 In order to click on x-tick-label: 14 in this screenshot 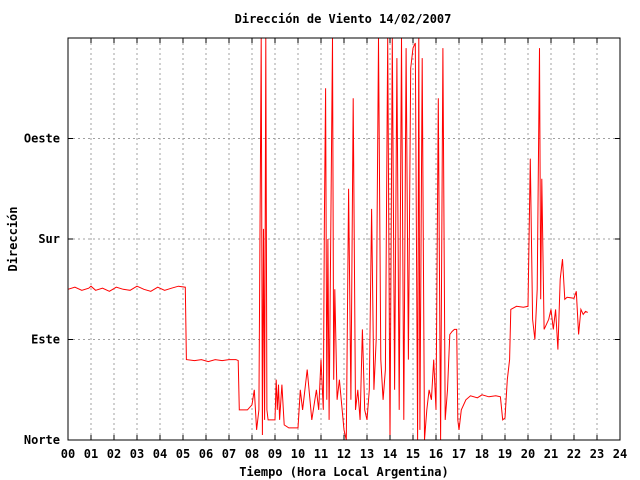, I will do `click(390, 454)`.